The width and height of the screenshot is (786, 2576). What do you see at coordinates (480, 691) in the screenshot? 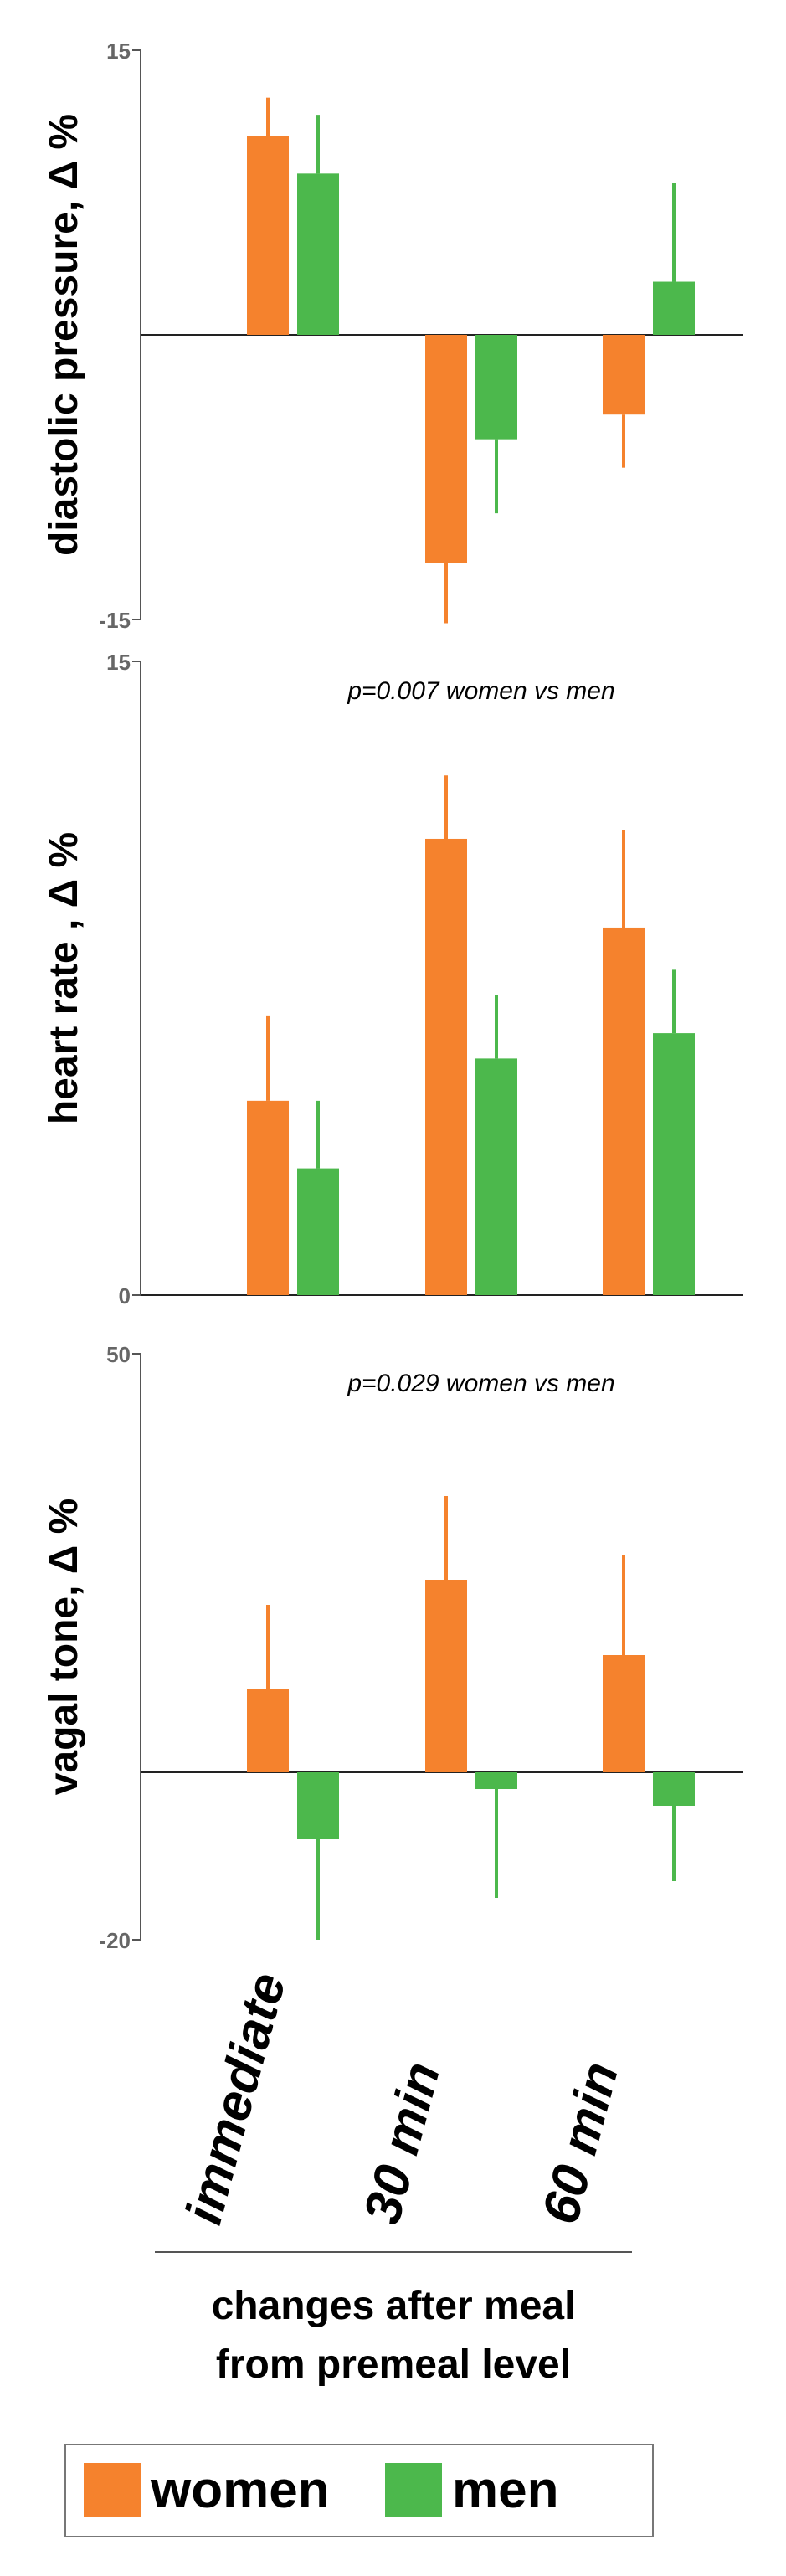
I see `annotation: p=0.007 women vs men` at bounding box center [480, 691].